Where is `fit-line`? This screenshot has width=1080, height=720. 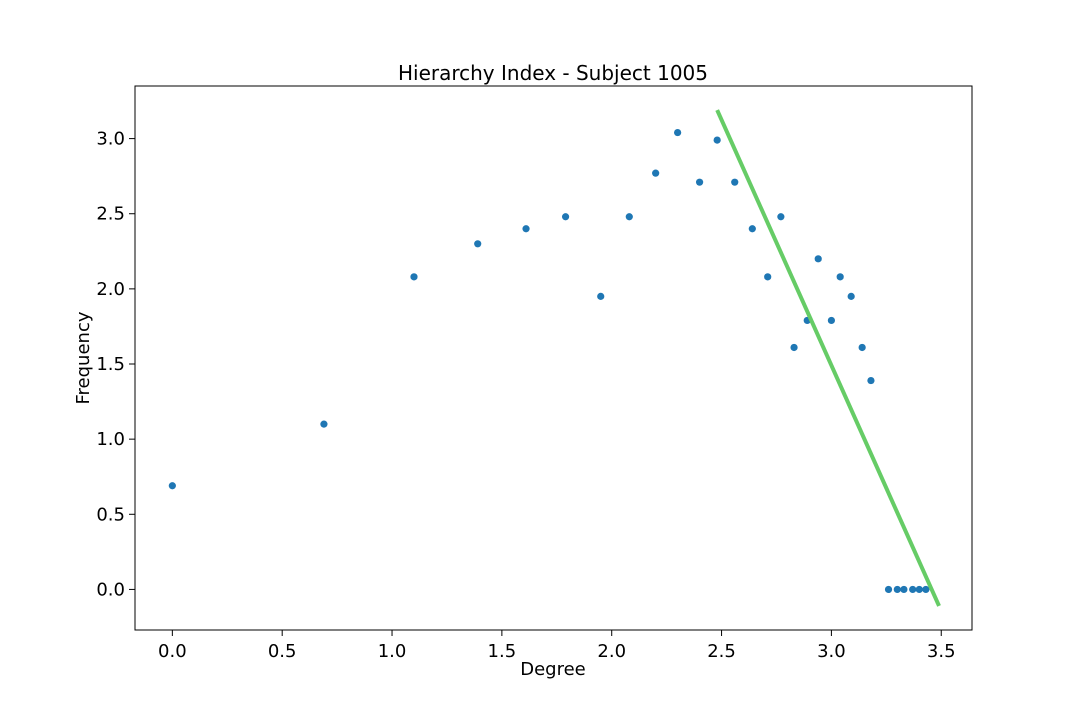
fit-line is located at coordinates (828, 358).